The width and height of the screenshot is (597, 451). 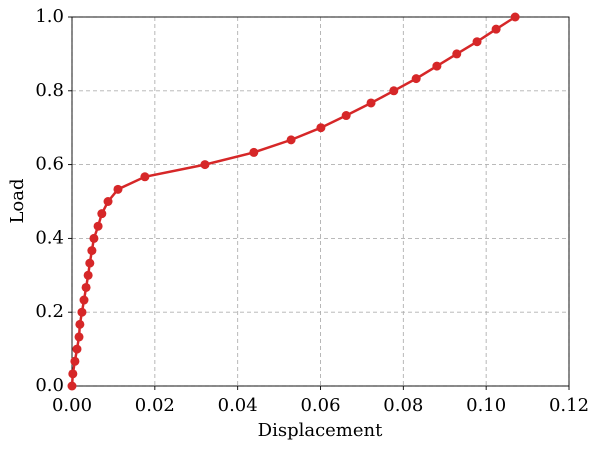 I want to click on x-tick-label: 0.04, so click(x=238, y=405).